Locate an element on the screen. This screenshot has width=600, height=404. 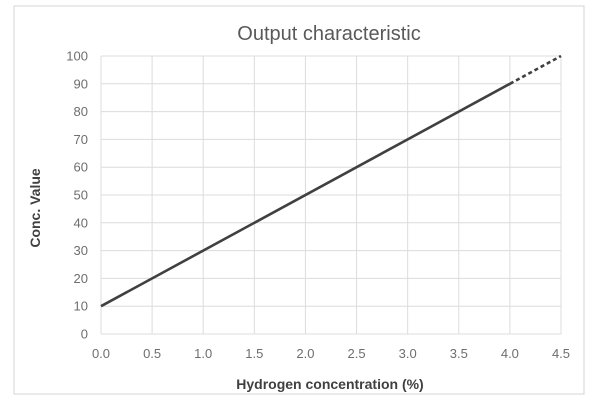
x-tick-label: 3.0 is located at coordinates (408, 353).